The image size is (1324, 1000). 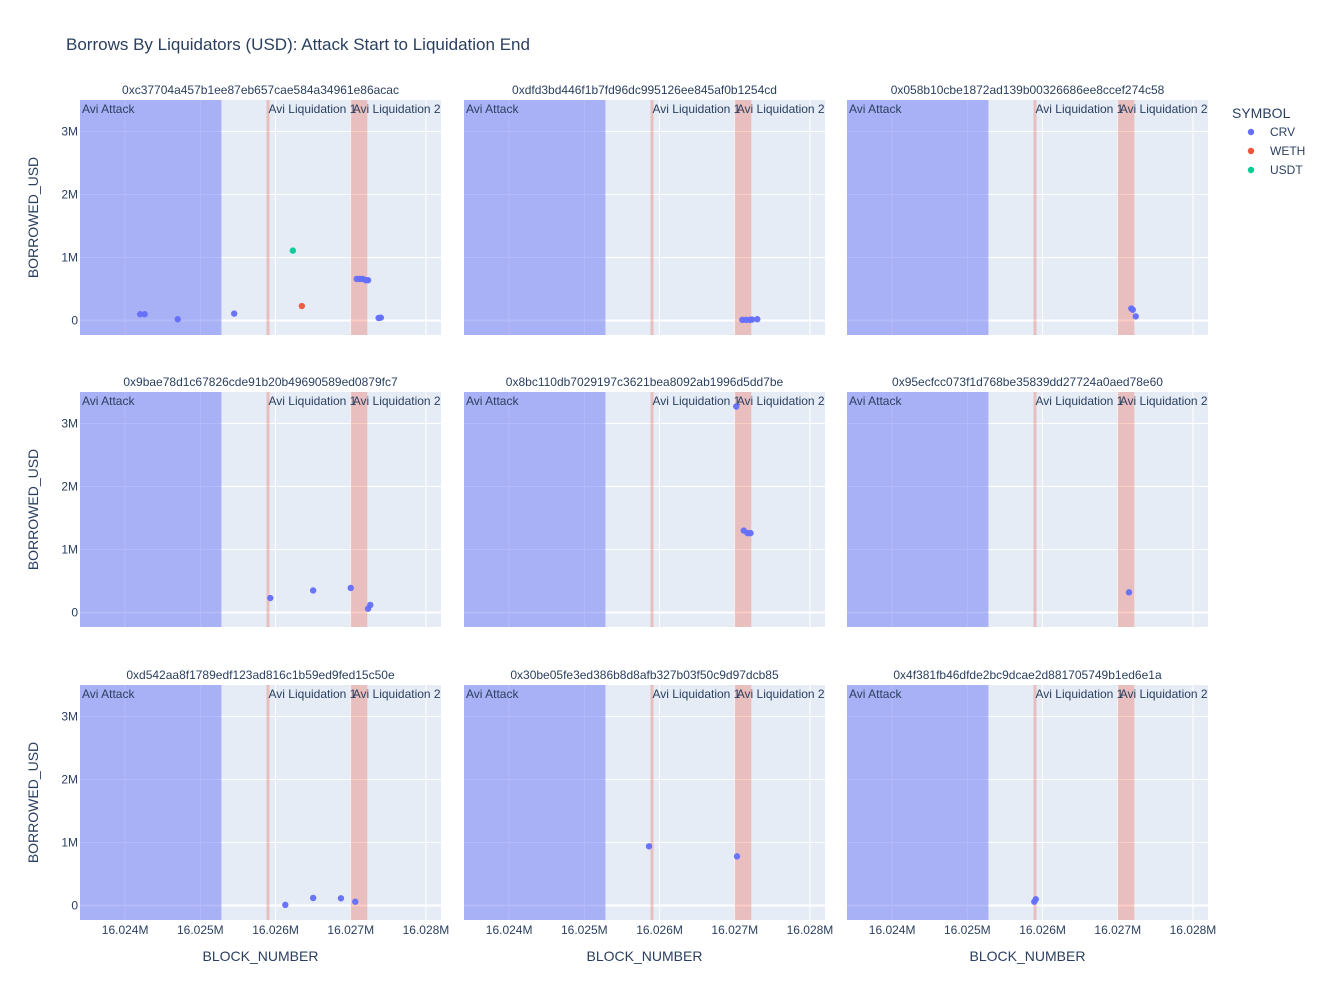 I want to click on legend-item-crv: CRV, so click(x=1271, y=132).